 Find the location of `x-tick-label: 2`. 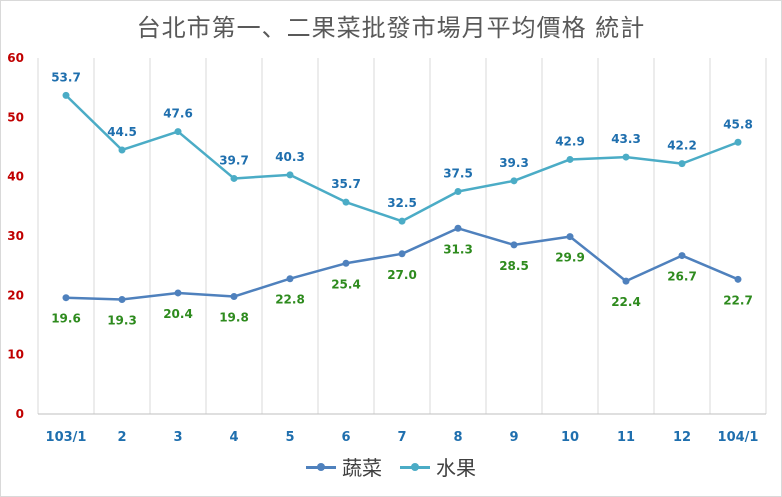

x-tick-label: 2 is located at coordinates (121, 437).